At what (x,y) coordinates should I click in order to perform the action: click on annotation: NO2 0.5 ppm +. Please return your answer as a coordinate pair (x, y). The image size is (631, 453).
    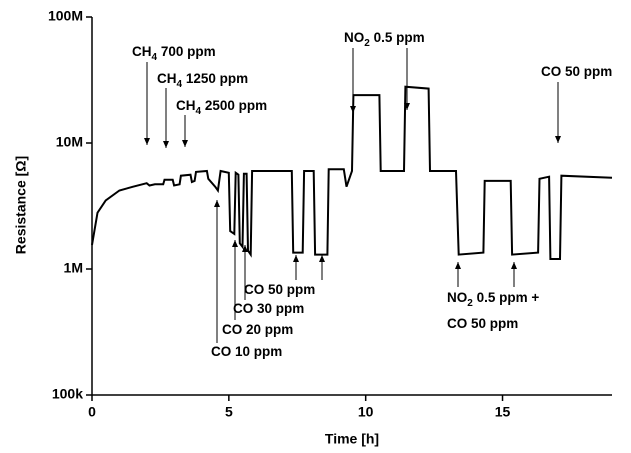
    Looking at the image, I should click on (493, 299).